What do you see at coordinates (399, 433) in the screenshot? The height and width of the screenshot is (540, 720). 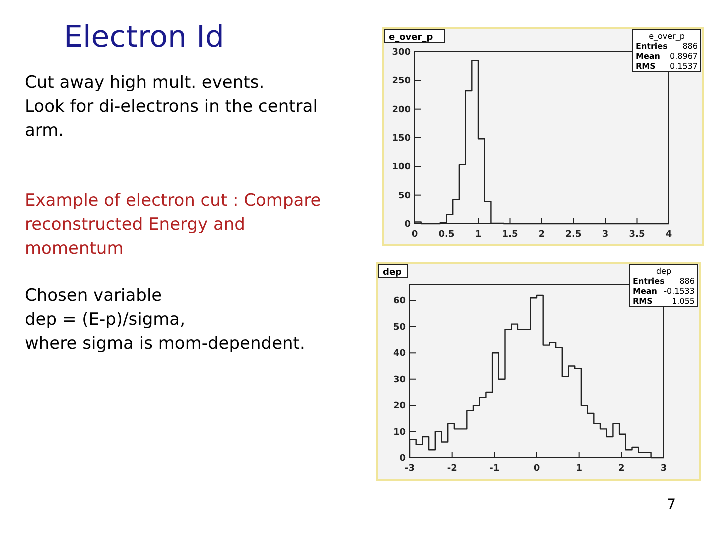 I see `y-tick-label: 10` at bounding box center [399, 433].